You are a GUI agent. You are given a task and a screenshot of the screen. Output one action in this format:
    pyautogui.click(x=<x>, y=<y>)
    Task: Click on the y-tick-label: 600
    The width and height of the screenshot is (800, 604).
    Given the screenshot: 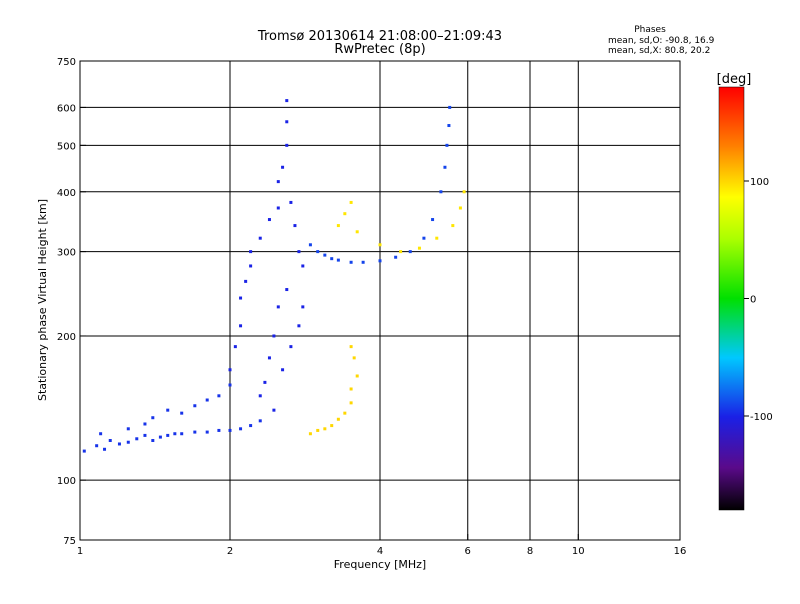 What is the action you would take?
    pyautogui.click(x=66, y=108)
    